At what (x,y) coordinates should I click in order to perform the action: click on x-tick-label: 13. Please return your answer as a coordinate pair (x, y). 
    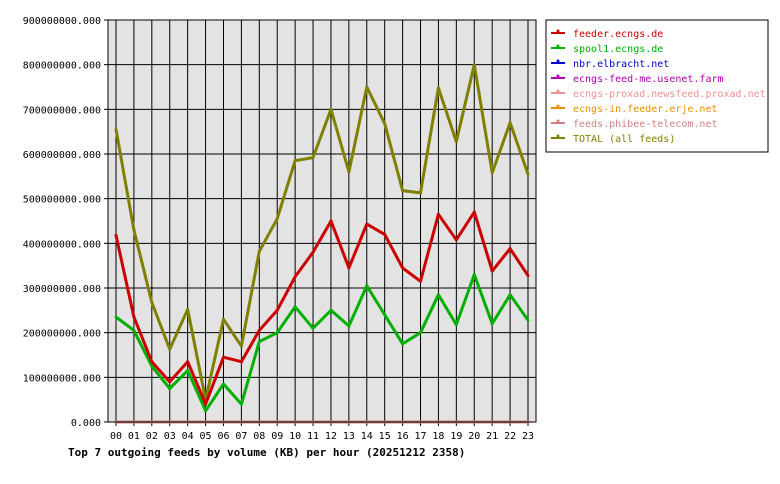
    Looking at the image, I should click on (349, 436).